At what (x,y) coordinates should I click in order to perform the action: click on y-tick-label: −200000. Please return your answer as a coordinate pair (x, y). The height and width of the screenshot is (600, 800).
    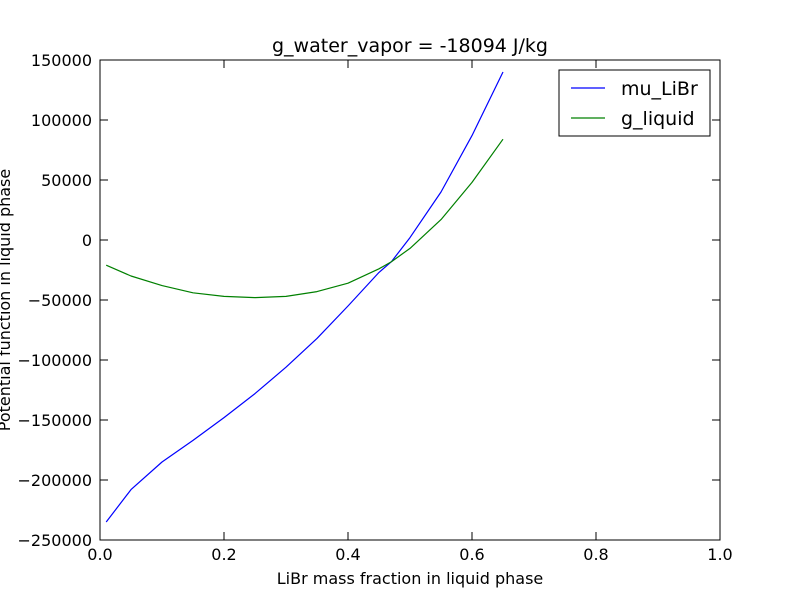
    Looking at the image, I should click on (55, 480).